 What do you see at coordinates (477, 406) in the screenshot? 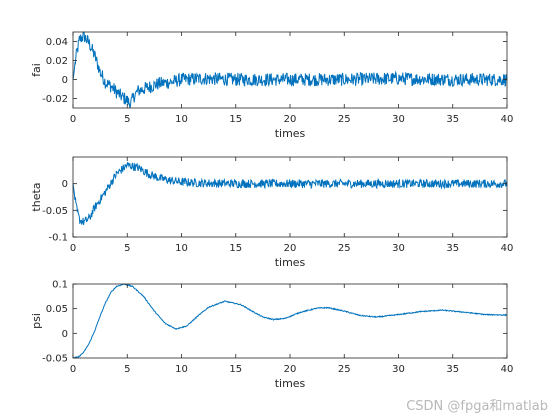
I see `watermark: CSDN @fpga和matlab` at bounding box center [477, 406].